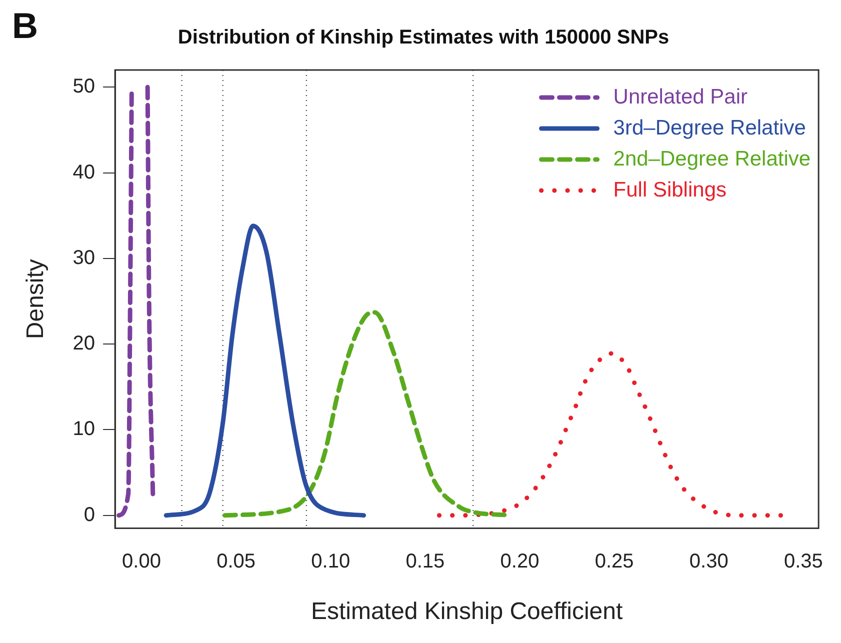  What do you see at coordinates (467, 612) in the screenshot?
I see `x-axis-title: Estimated Kinship Coefficient` at bounding box center [467, 612].